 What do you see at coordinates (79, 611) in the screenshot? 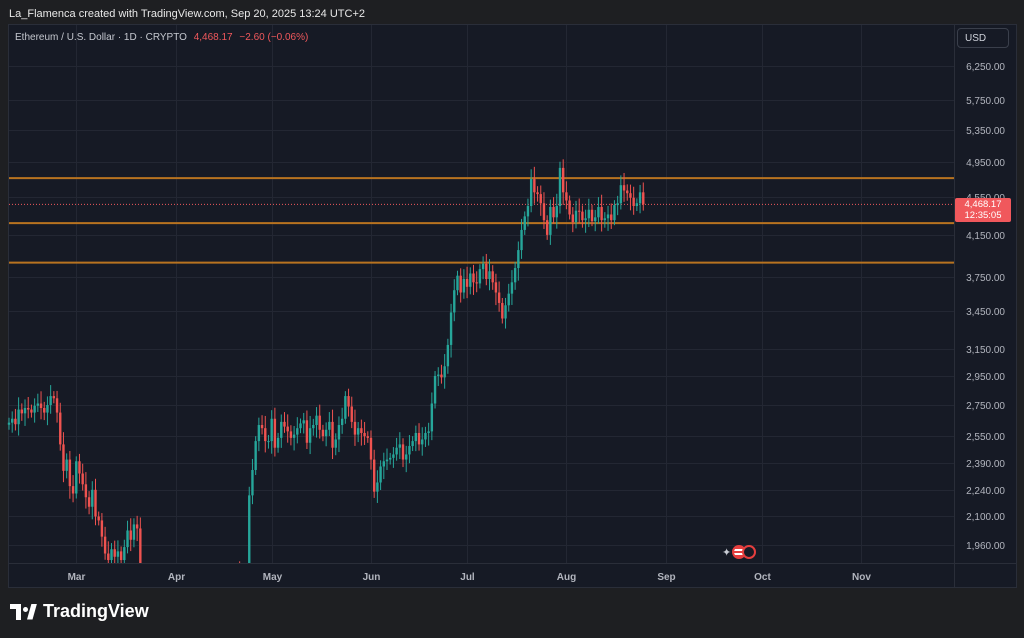
I see `tradingview-logo: TradingView` at bounding box center [79, 611].